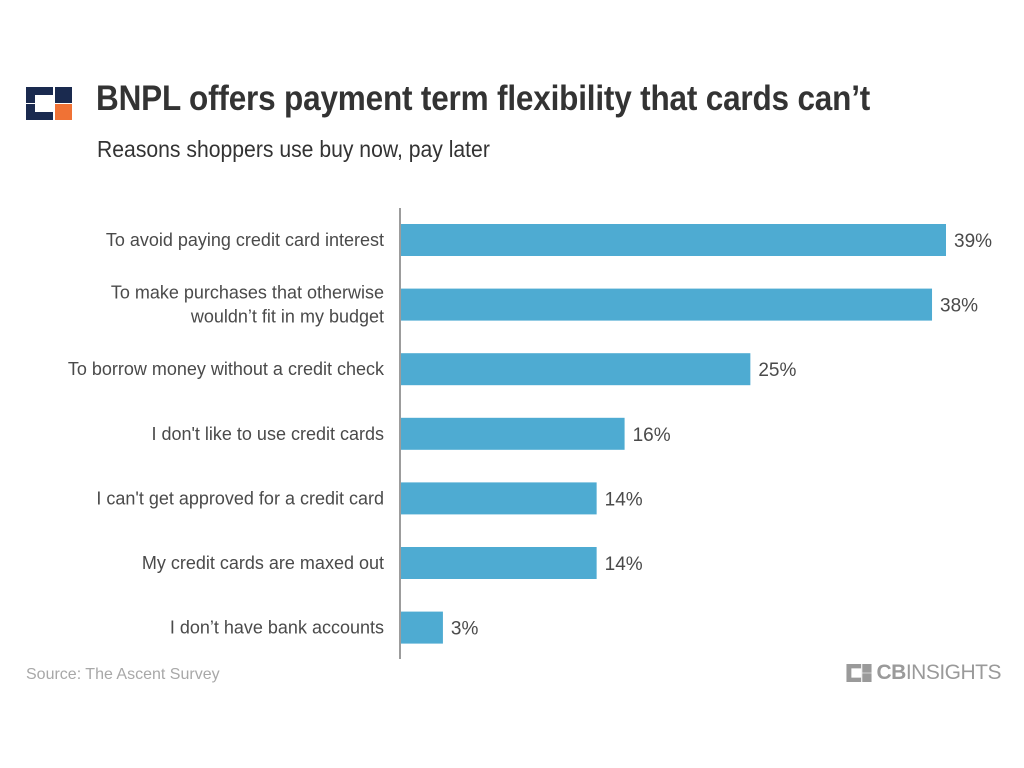 This screenshot has width=1024, height=768. What do you see at coordinates (277, 628) in the screenshot?
I see `category-label-6: I don’t have bank accounts` at bounding box center [277, 628].